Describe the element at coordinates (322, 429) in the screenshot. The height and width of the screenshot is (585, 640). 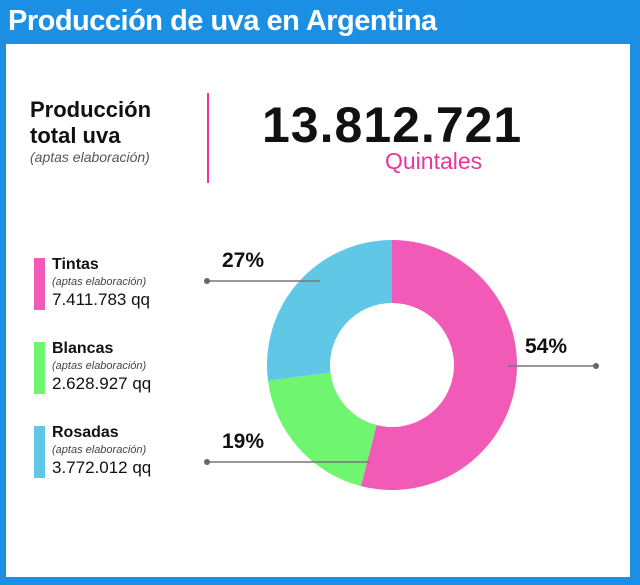
I see `donut-slice-blancas` at that location.